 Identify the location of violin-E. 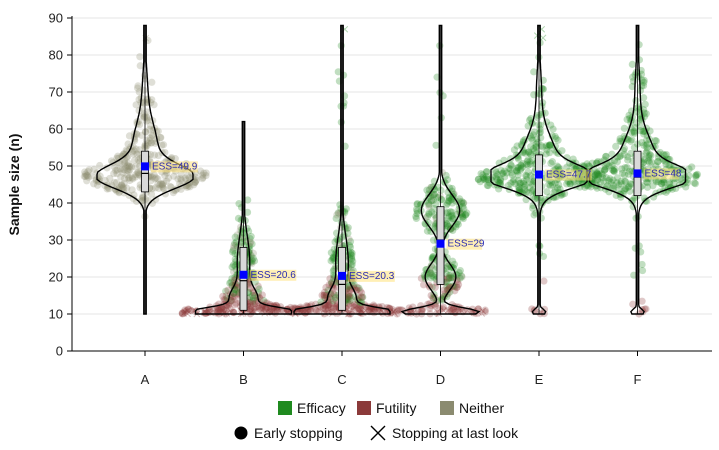
(539, 169).